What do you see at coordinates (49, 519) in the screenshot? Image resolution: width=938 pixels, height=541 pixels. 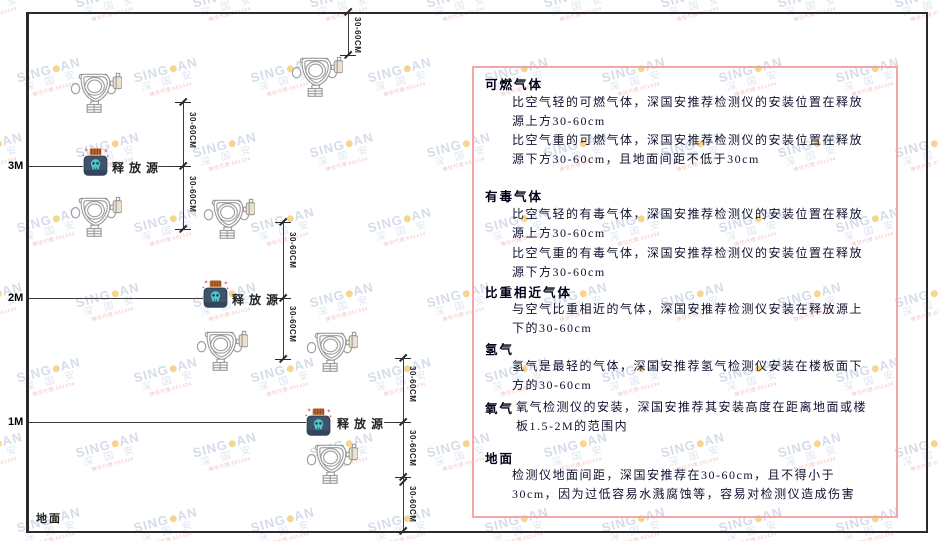 I see `ground-label: 地面` at bounding box center [49, 519].